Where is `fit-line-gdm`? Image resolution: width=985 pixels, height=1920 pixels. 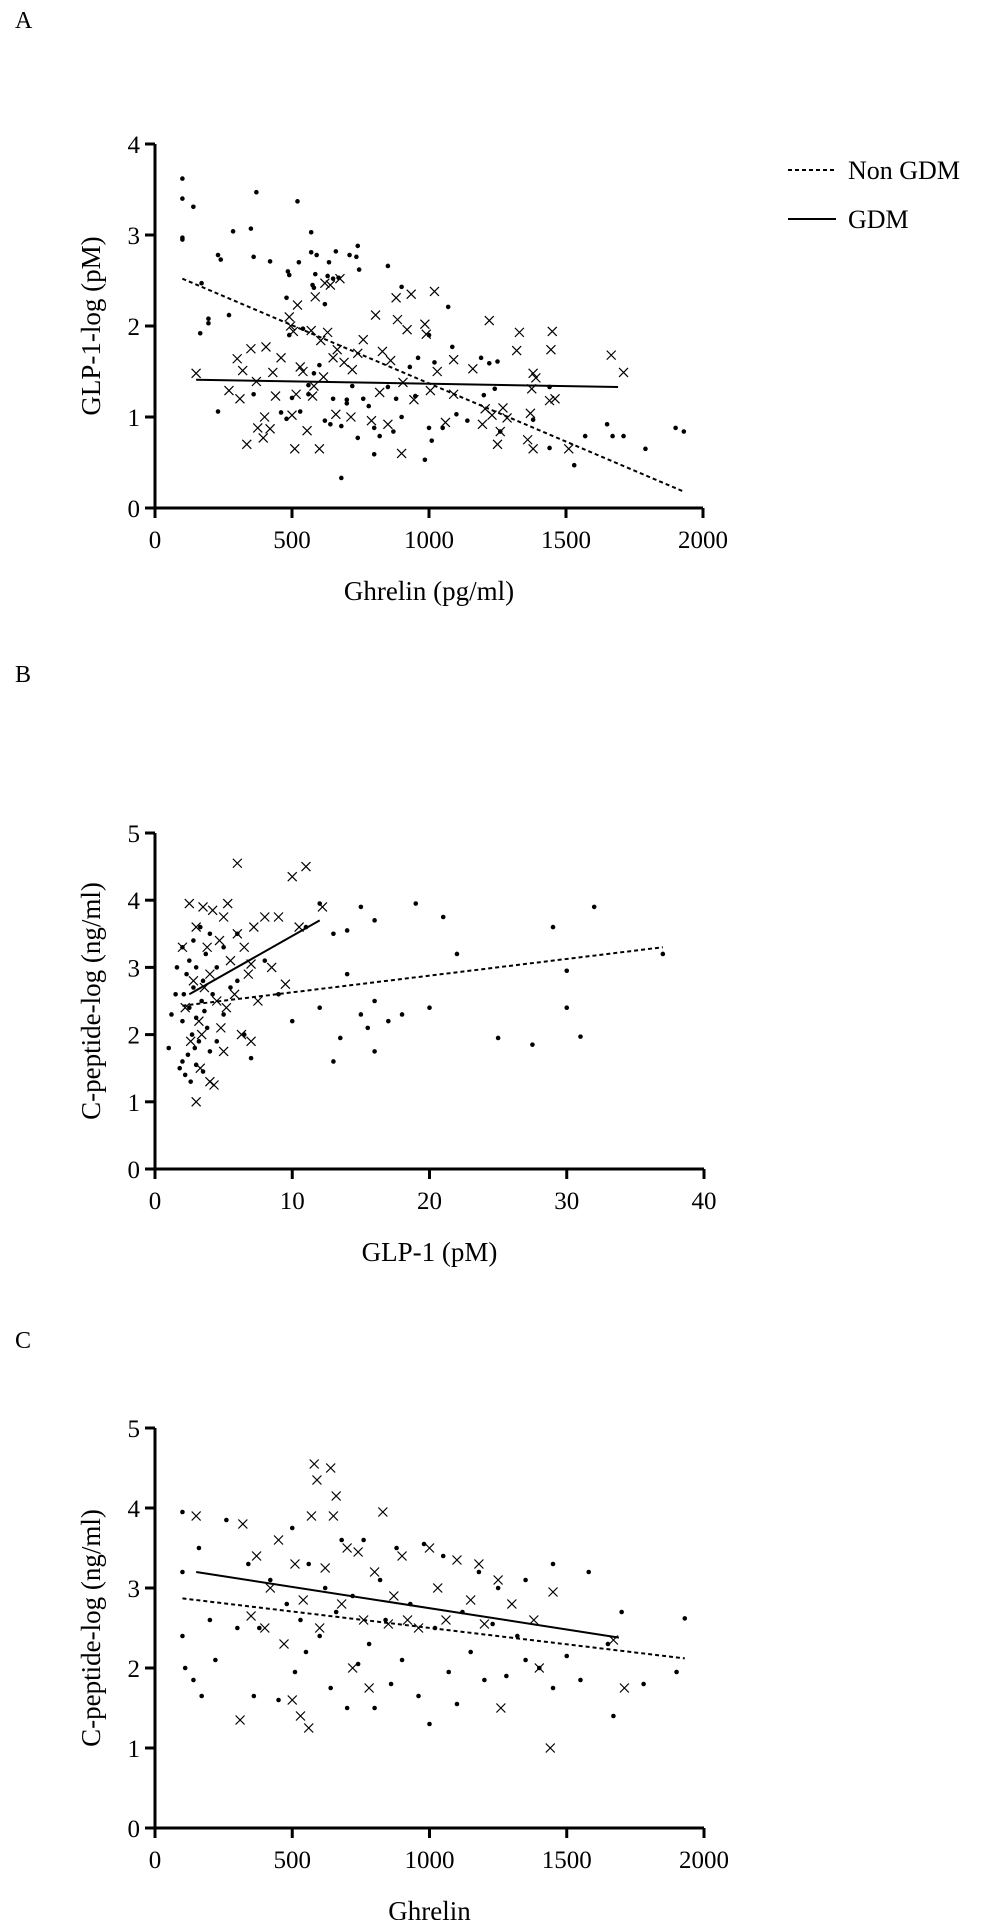 fit-line-gdm is located at coordinates (407, 383).